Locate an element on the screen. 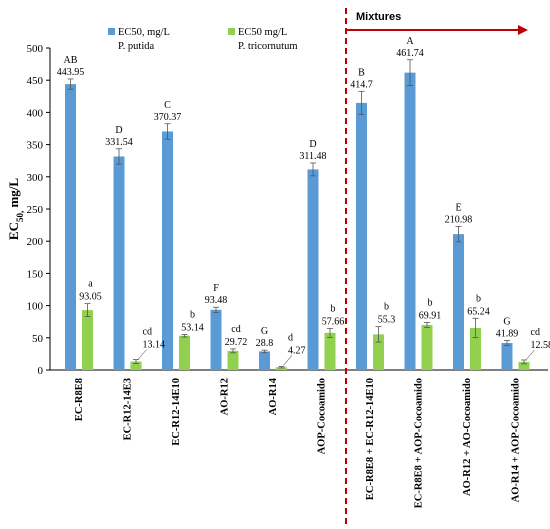 The image size is (550, 529). value-label: 370.37 is located at coordinates (168, 117).